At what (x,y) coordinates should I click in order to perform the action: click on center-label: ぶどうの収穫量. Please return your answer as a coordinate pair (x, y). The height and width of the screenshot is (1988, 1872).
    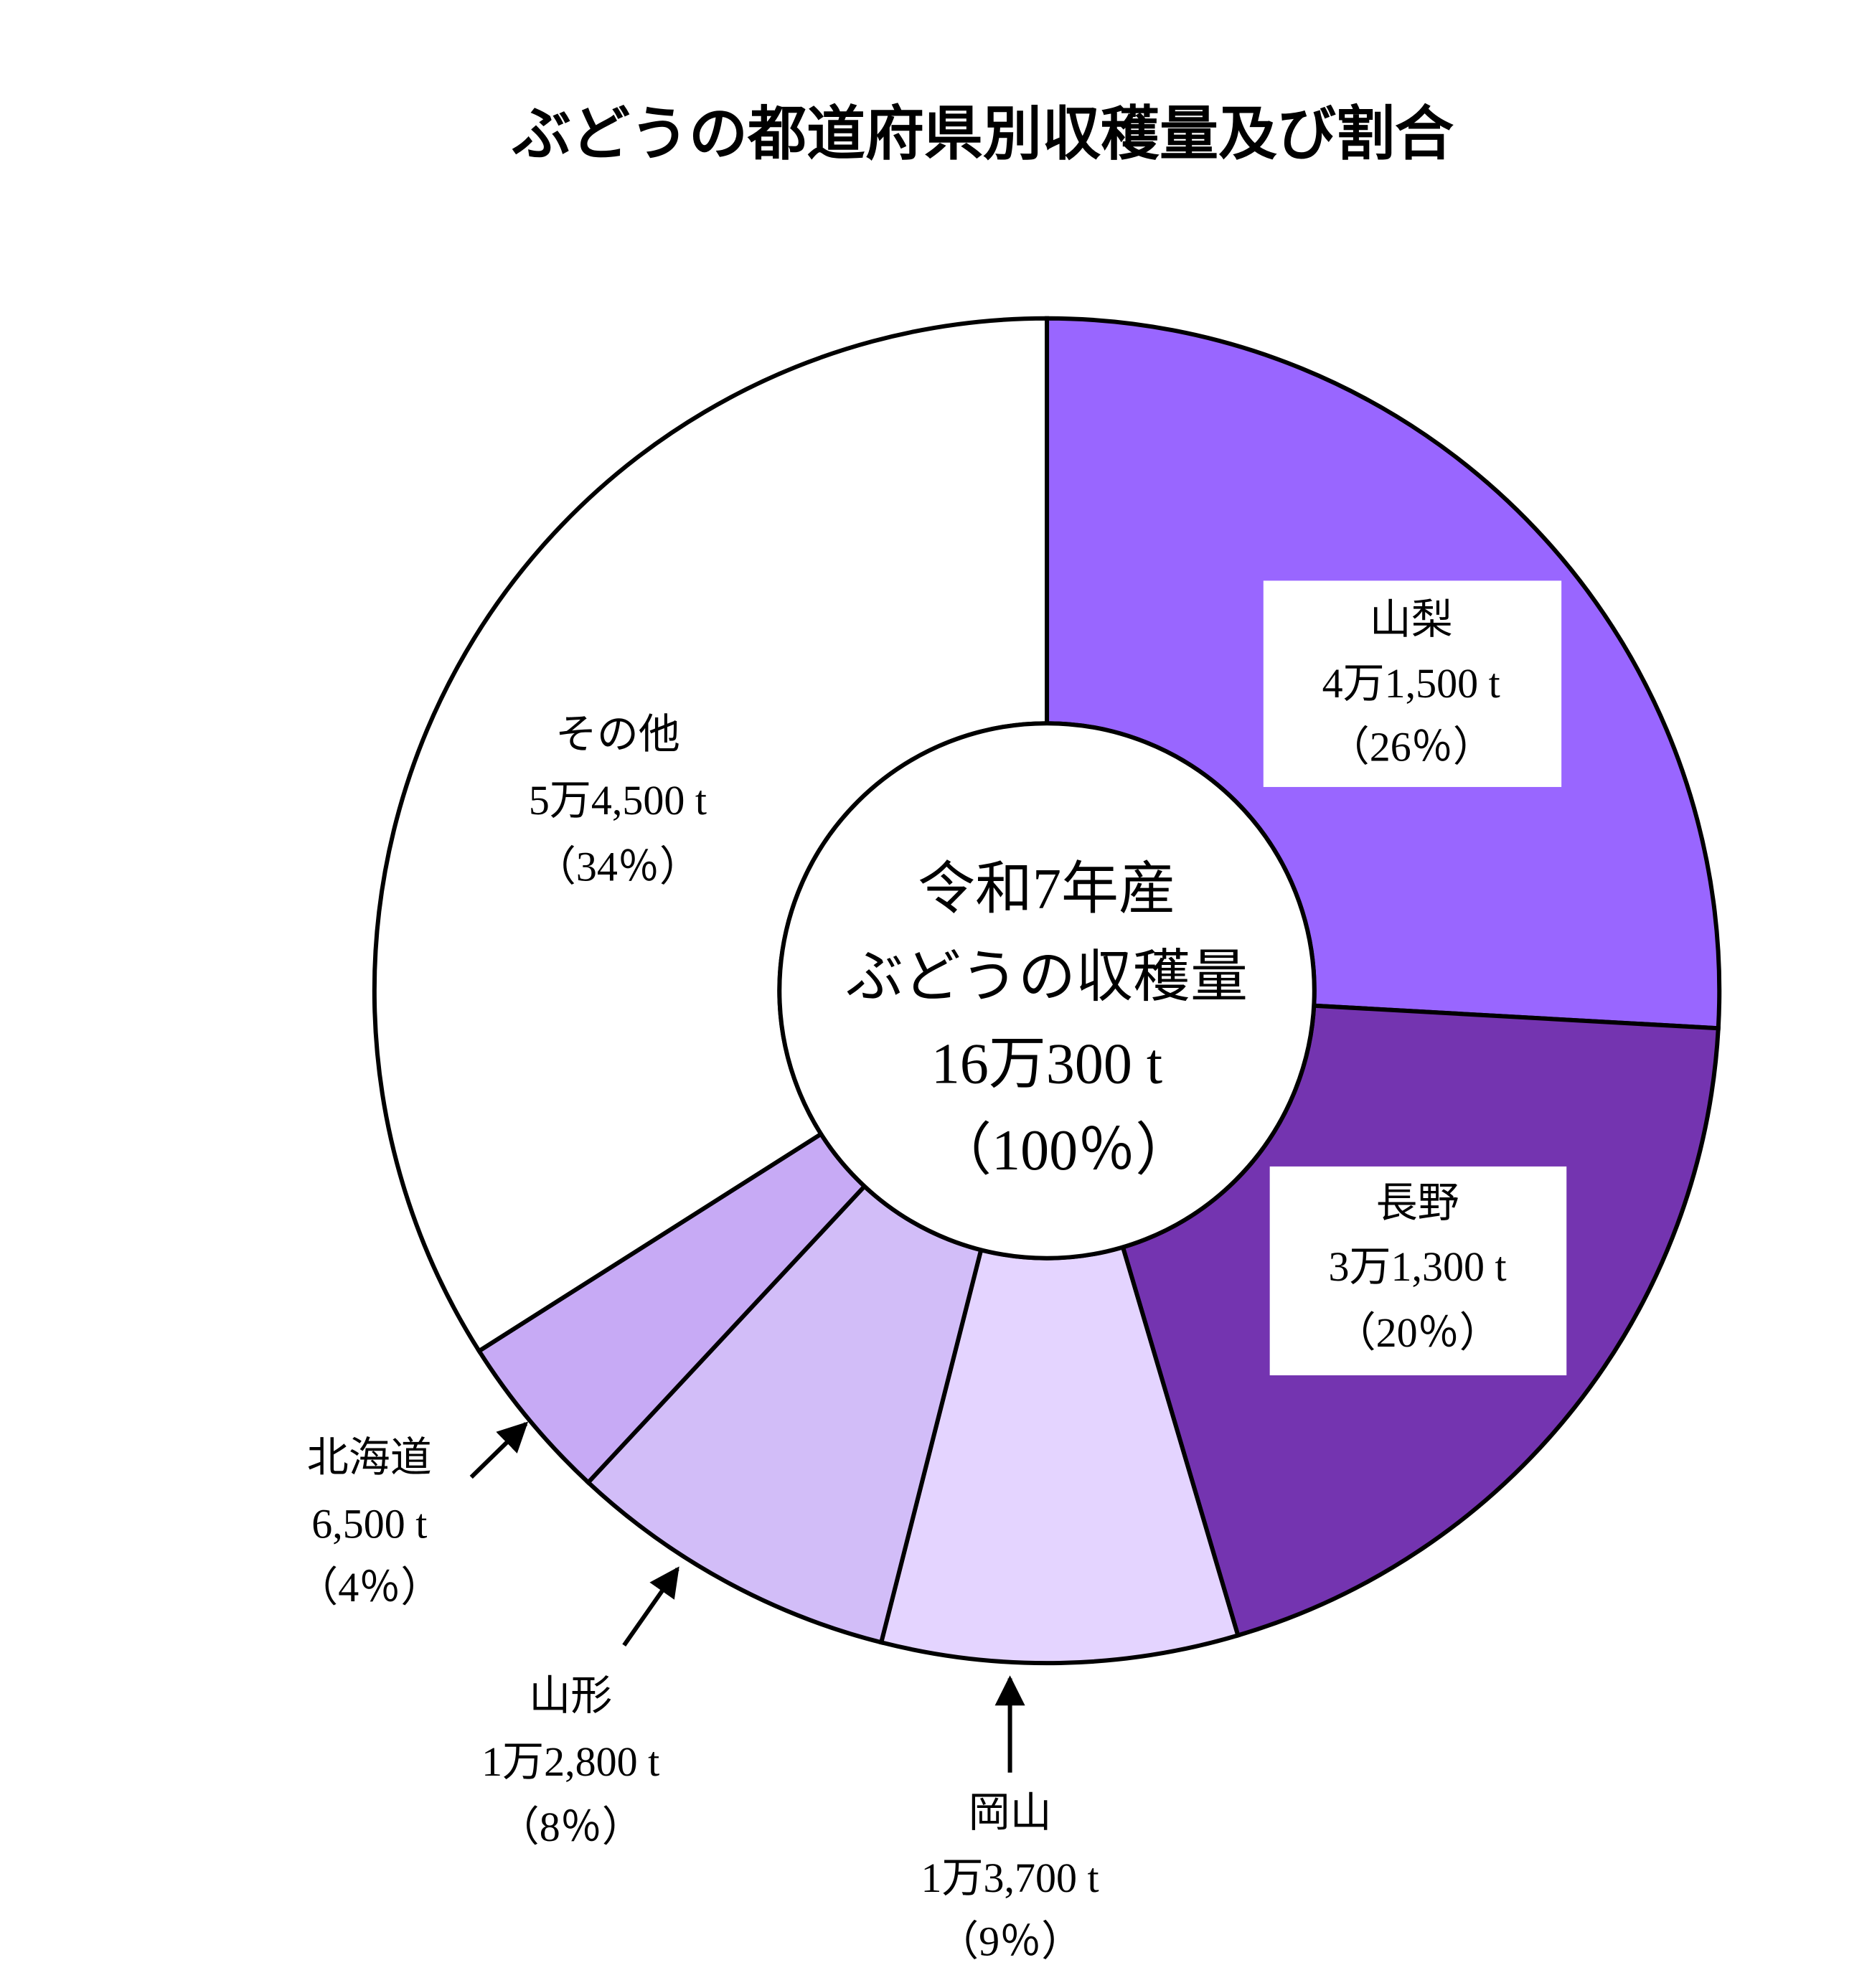
    Looking at the image, I should click on (1047, 977).